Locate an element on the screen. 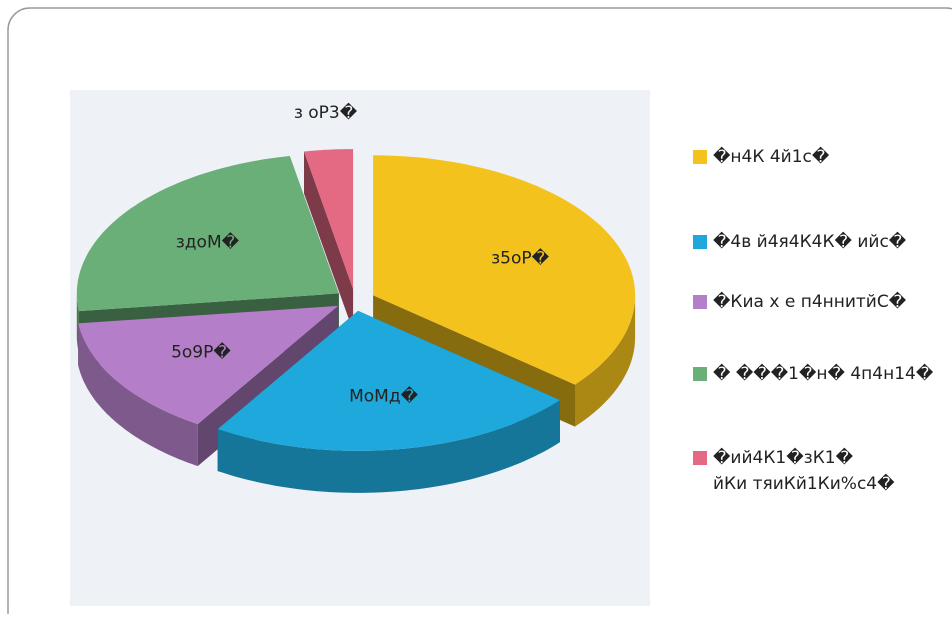 The height and width of the screenshot is (618, 952). data-label: МоМд� is located at coordinates (383, 396).